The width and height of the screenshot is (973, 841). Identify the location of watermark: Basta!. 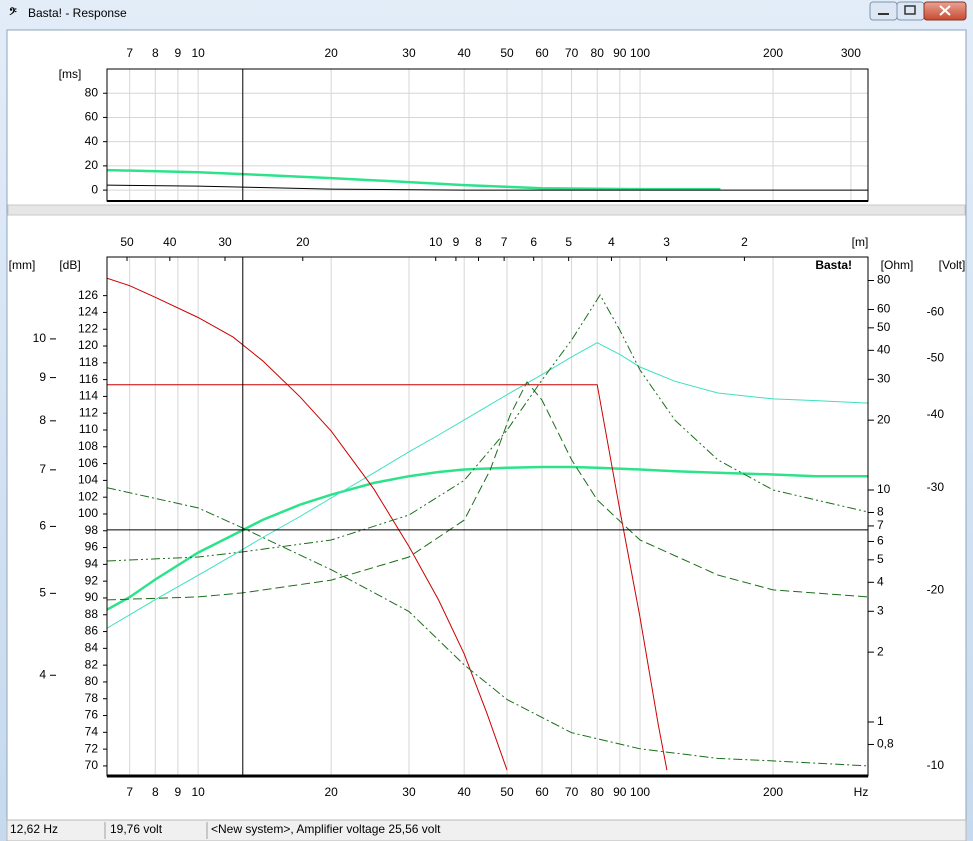
(833, 265).